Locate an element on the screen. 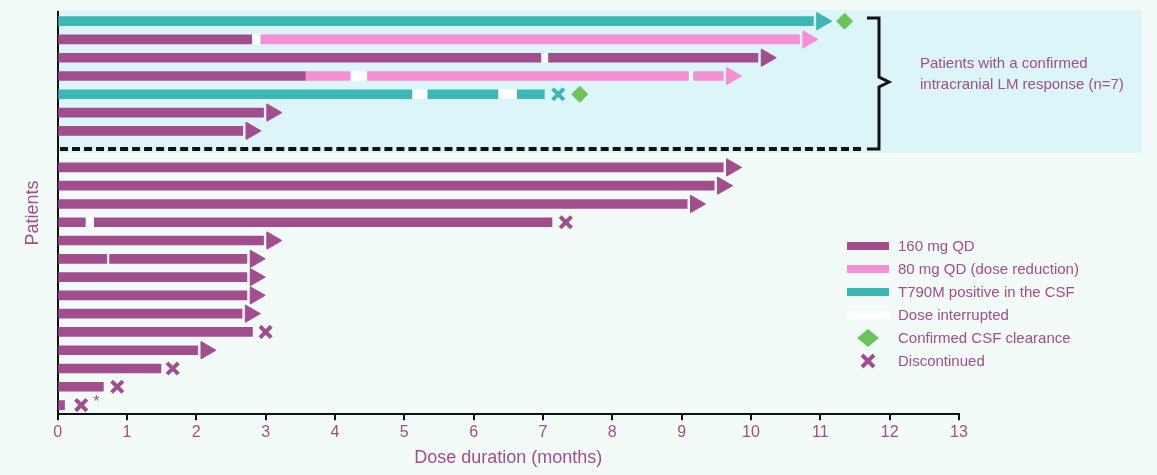 The height and width of the screenshot is (475, 1157). x-tick-label: 9 is located at coordinates (682, 432).